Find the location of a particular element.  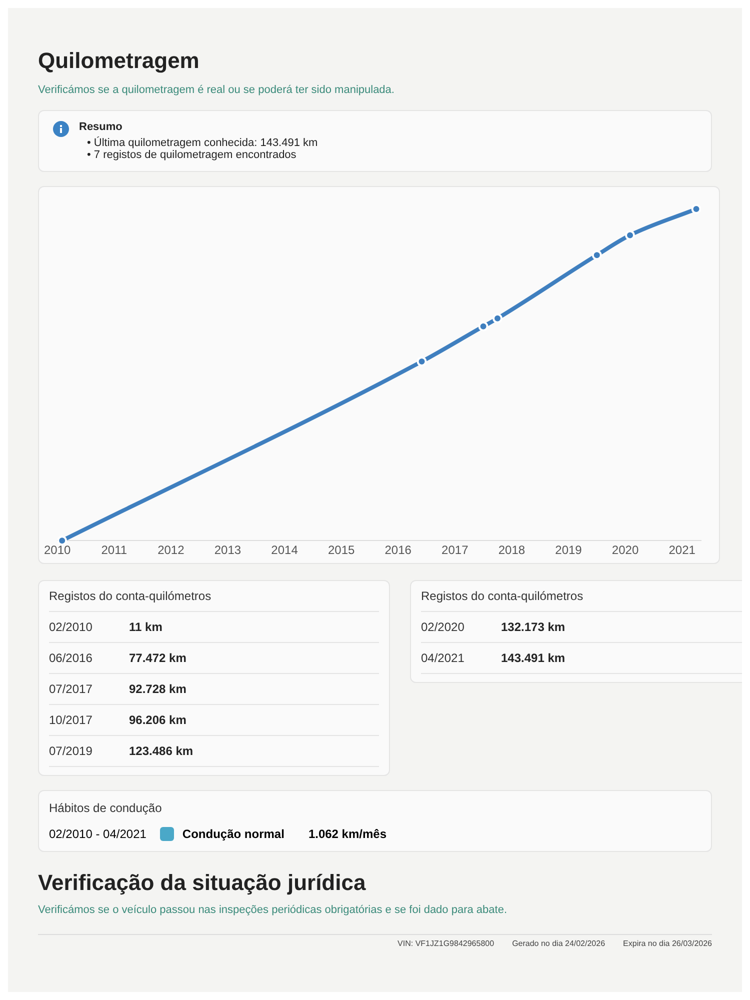

x-tick-label: 2017 is located at coordinates (455, 550).